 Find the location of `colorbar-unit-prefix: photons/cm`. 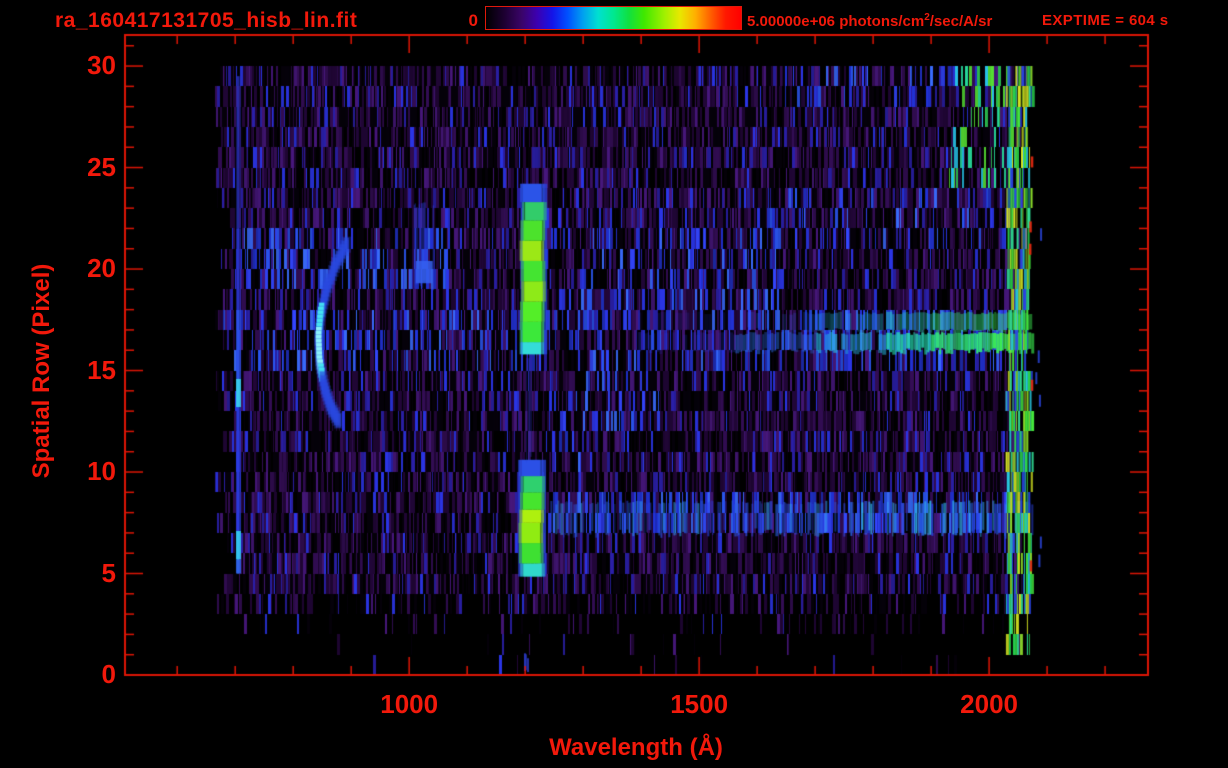

colorbar-unit-prefix: photons/cm is located at coordinates (882, 21).